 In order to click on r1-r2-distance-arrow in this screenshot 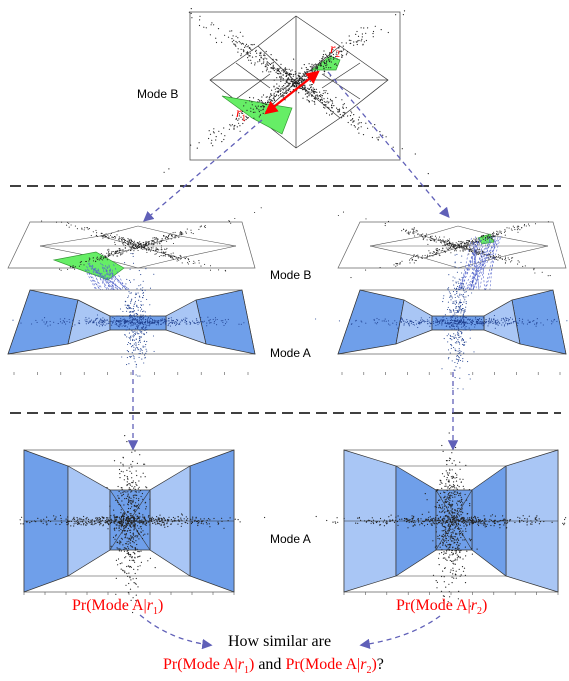, I will do `click(292, 92)`.